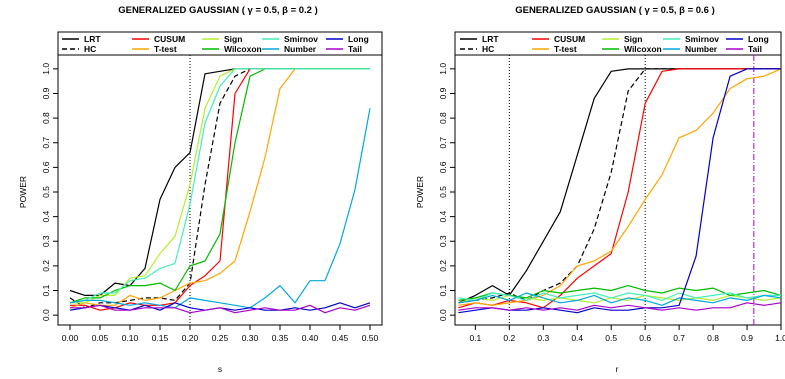 Image resolution: width=785 pixels, height=379 pixels. I want to click on series-line-smirnov, so click(619, 296).